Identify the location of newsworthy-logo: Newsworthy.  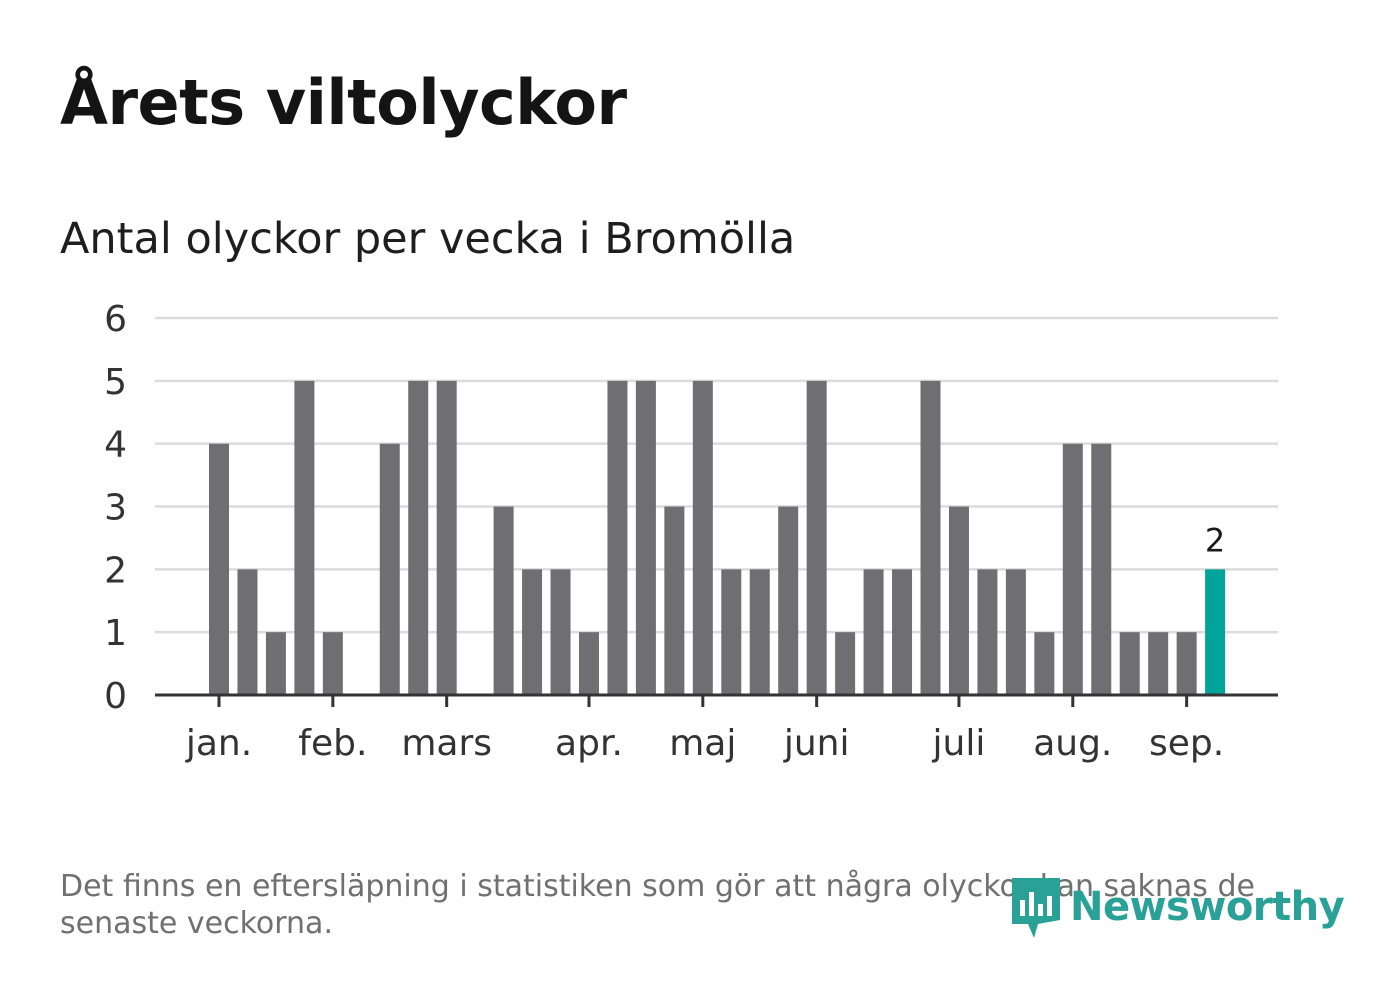
(1177, 907).